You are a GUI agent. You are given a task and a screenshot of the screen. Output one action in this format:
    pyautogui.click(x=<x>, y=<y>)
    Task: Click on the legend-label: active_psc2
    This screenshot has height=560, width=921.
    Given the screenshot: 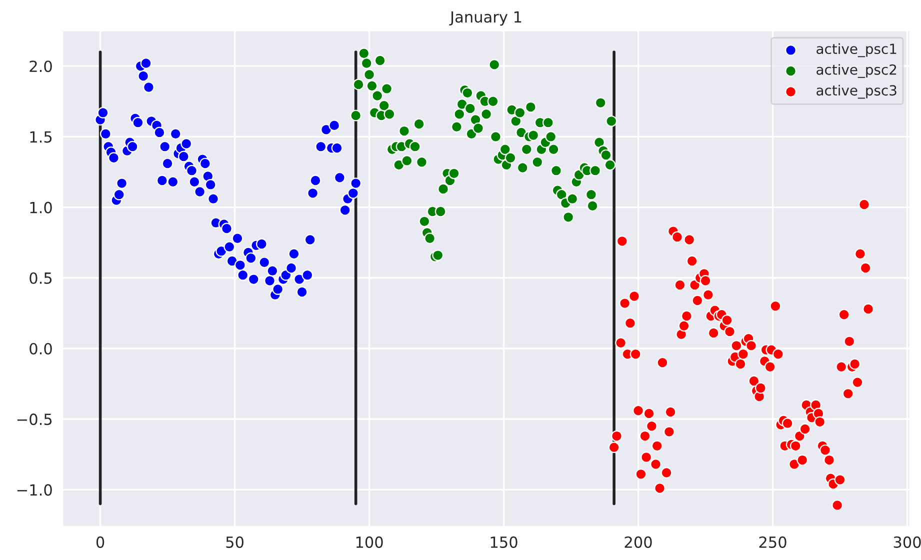 What is the action you would take?
    pyautogui.click(x=856, y=71)
    